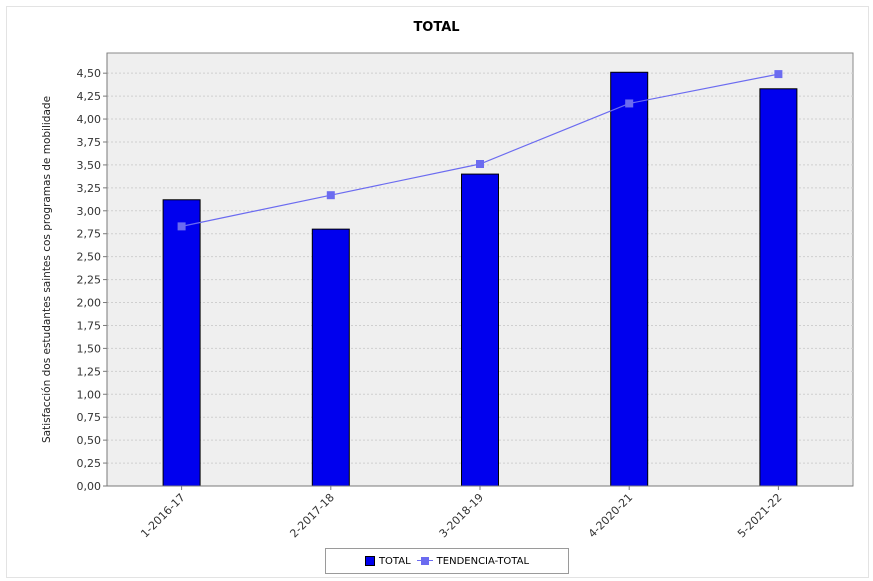 This screenshot has width=873, height=581. Describe the element at coordinates (89, 486) in the screenshot. I see `y-tick-label: 0,00` at that location.